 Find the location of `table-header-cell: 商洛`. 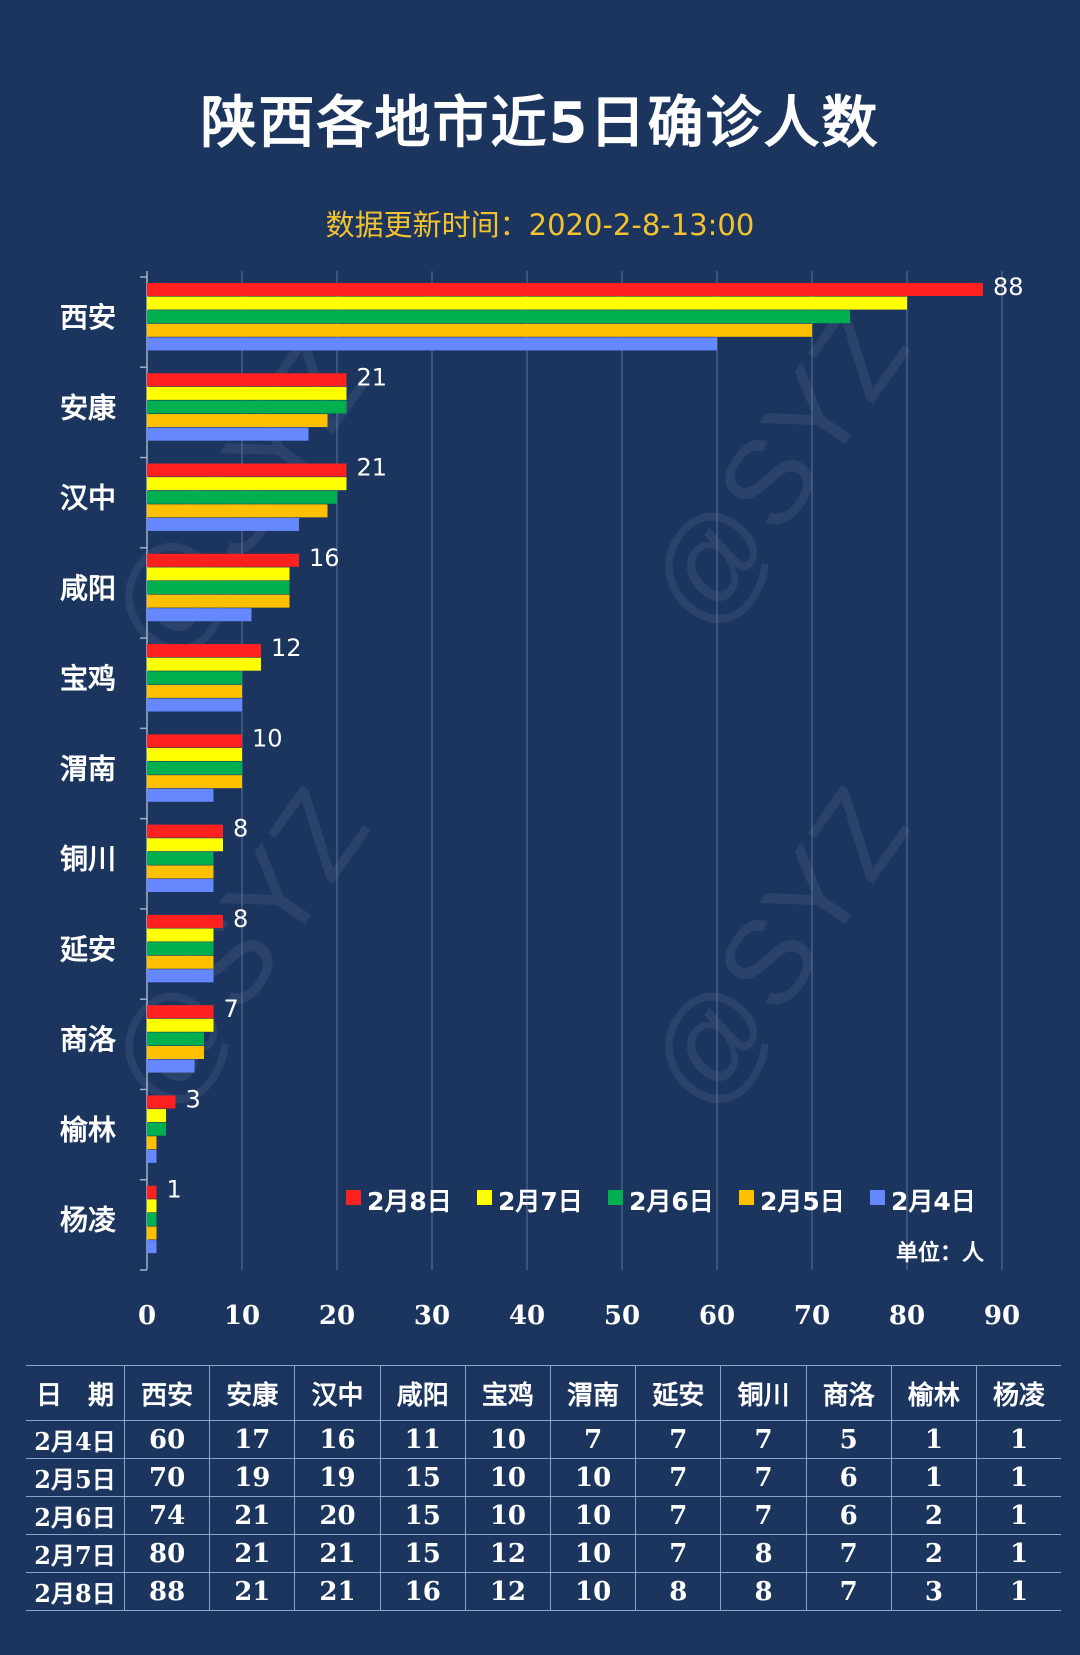

table-header-cell: 商洛 is located at coordinates (848, 1393).